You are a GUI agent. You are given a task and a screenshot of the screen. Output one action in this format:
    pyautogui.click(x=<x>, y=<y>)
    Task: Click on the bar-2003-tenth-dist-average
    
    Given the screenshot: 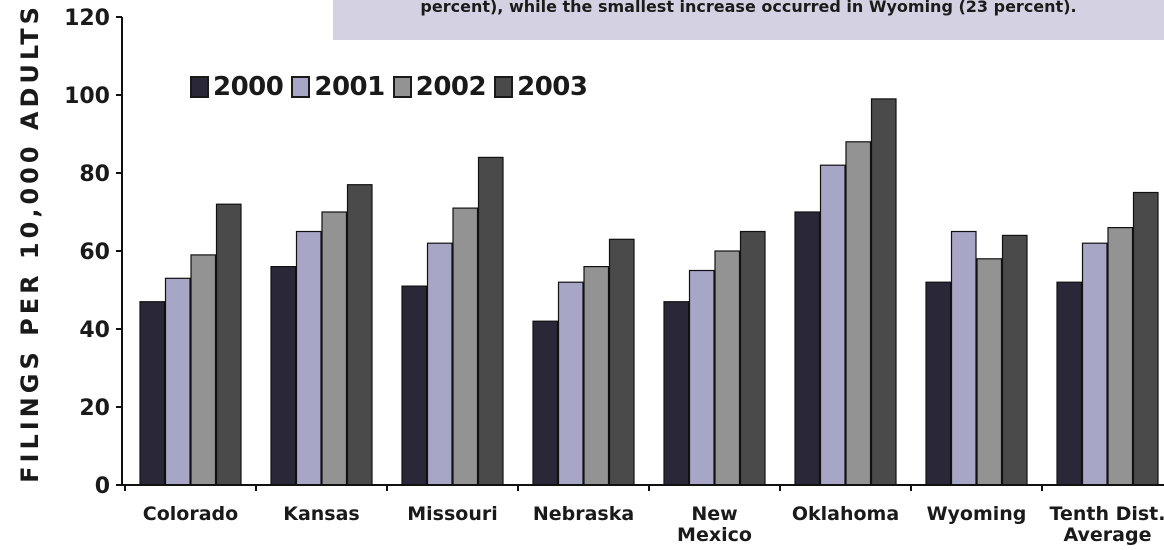 What is the action you would take?
    pyautogui.click(x=1145, y=338)
    